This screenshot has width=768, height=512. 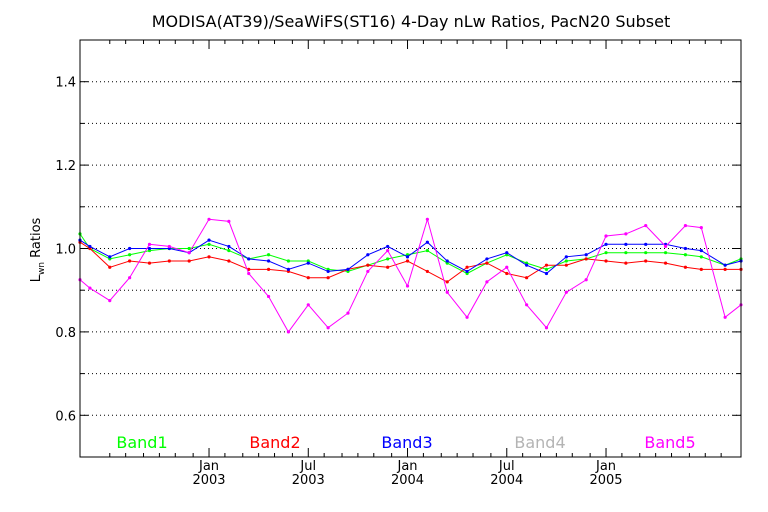 What do you see at coordinates (274, 442) in the screenshot?
I see `legend-item-band2: Band2` at bounding box center [274, 442].